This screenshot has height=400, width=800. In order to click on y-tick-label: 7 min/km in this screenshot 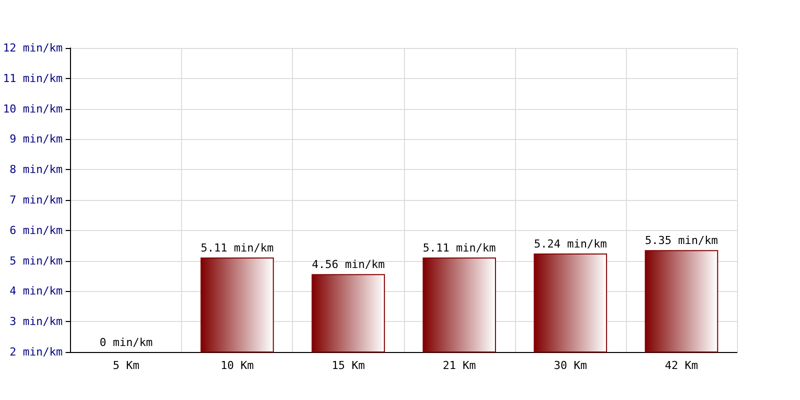, I will do `click(36, 200)`.